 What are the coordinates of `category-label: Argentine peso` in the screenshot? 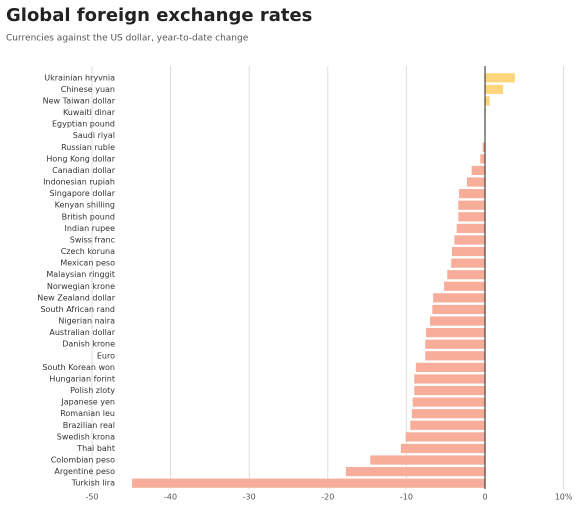 It's located at (84, 471).